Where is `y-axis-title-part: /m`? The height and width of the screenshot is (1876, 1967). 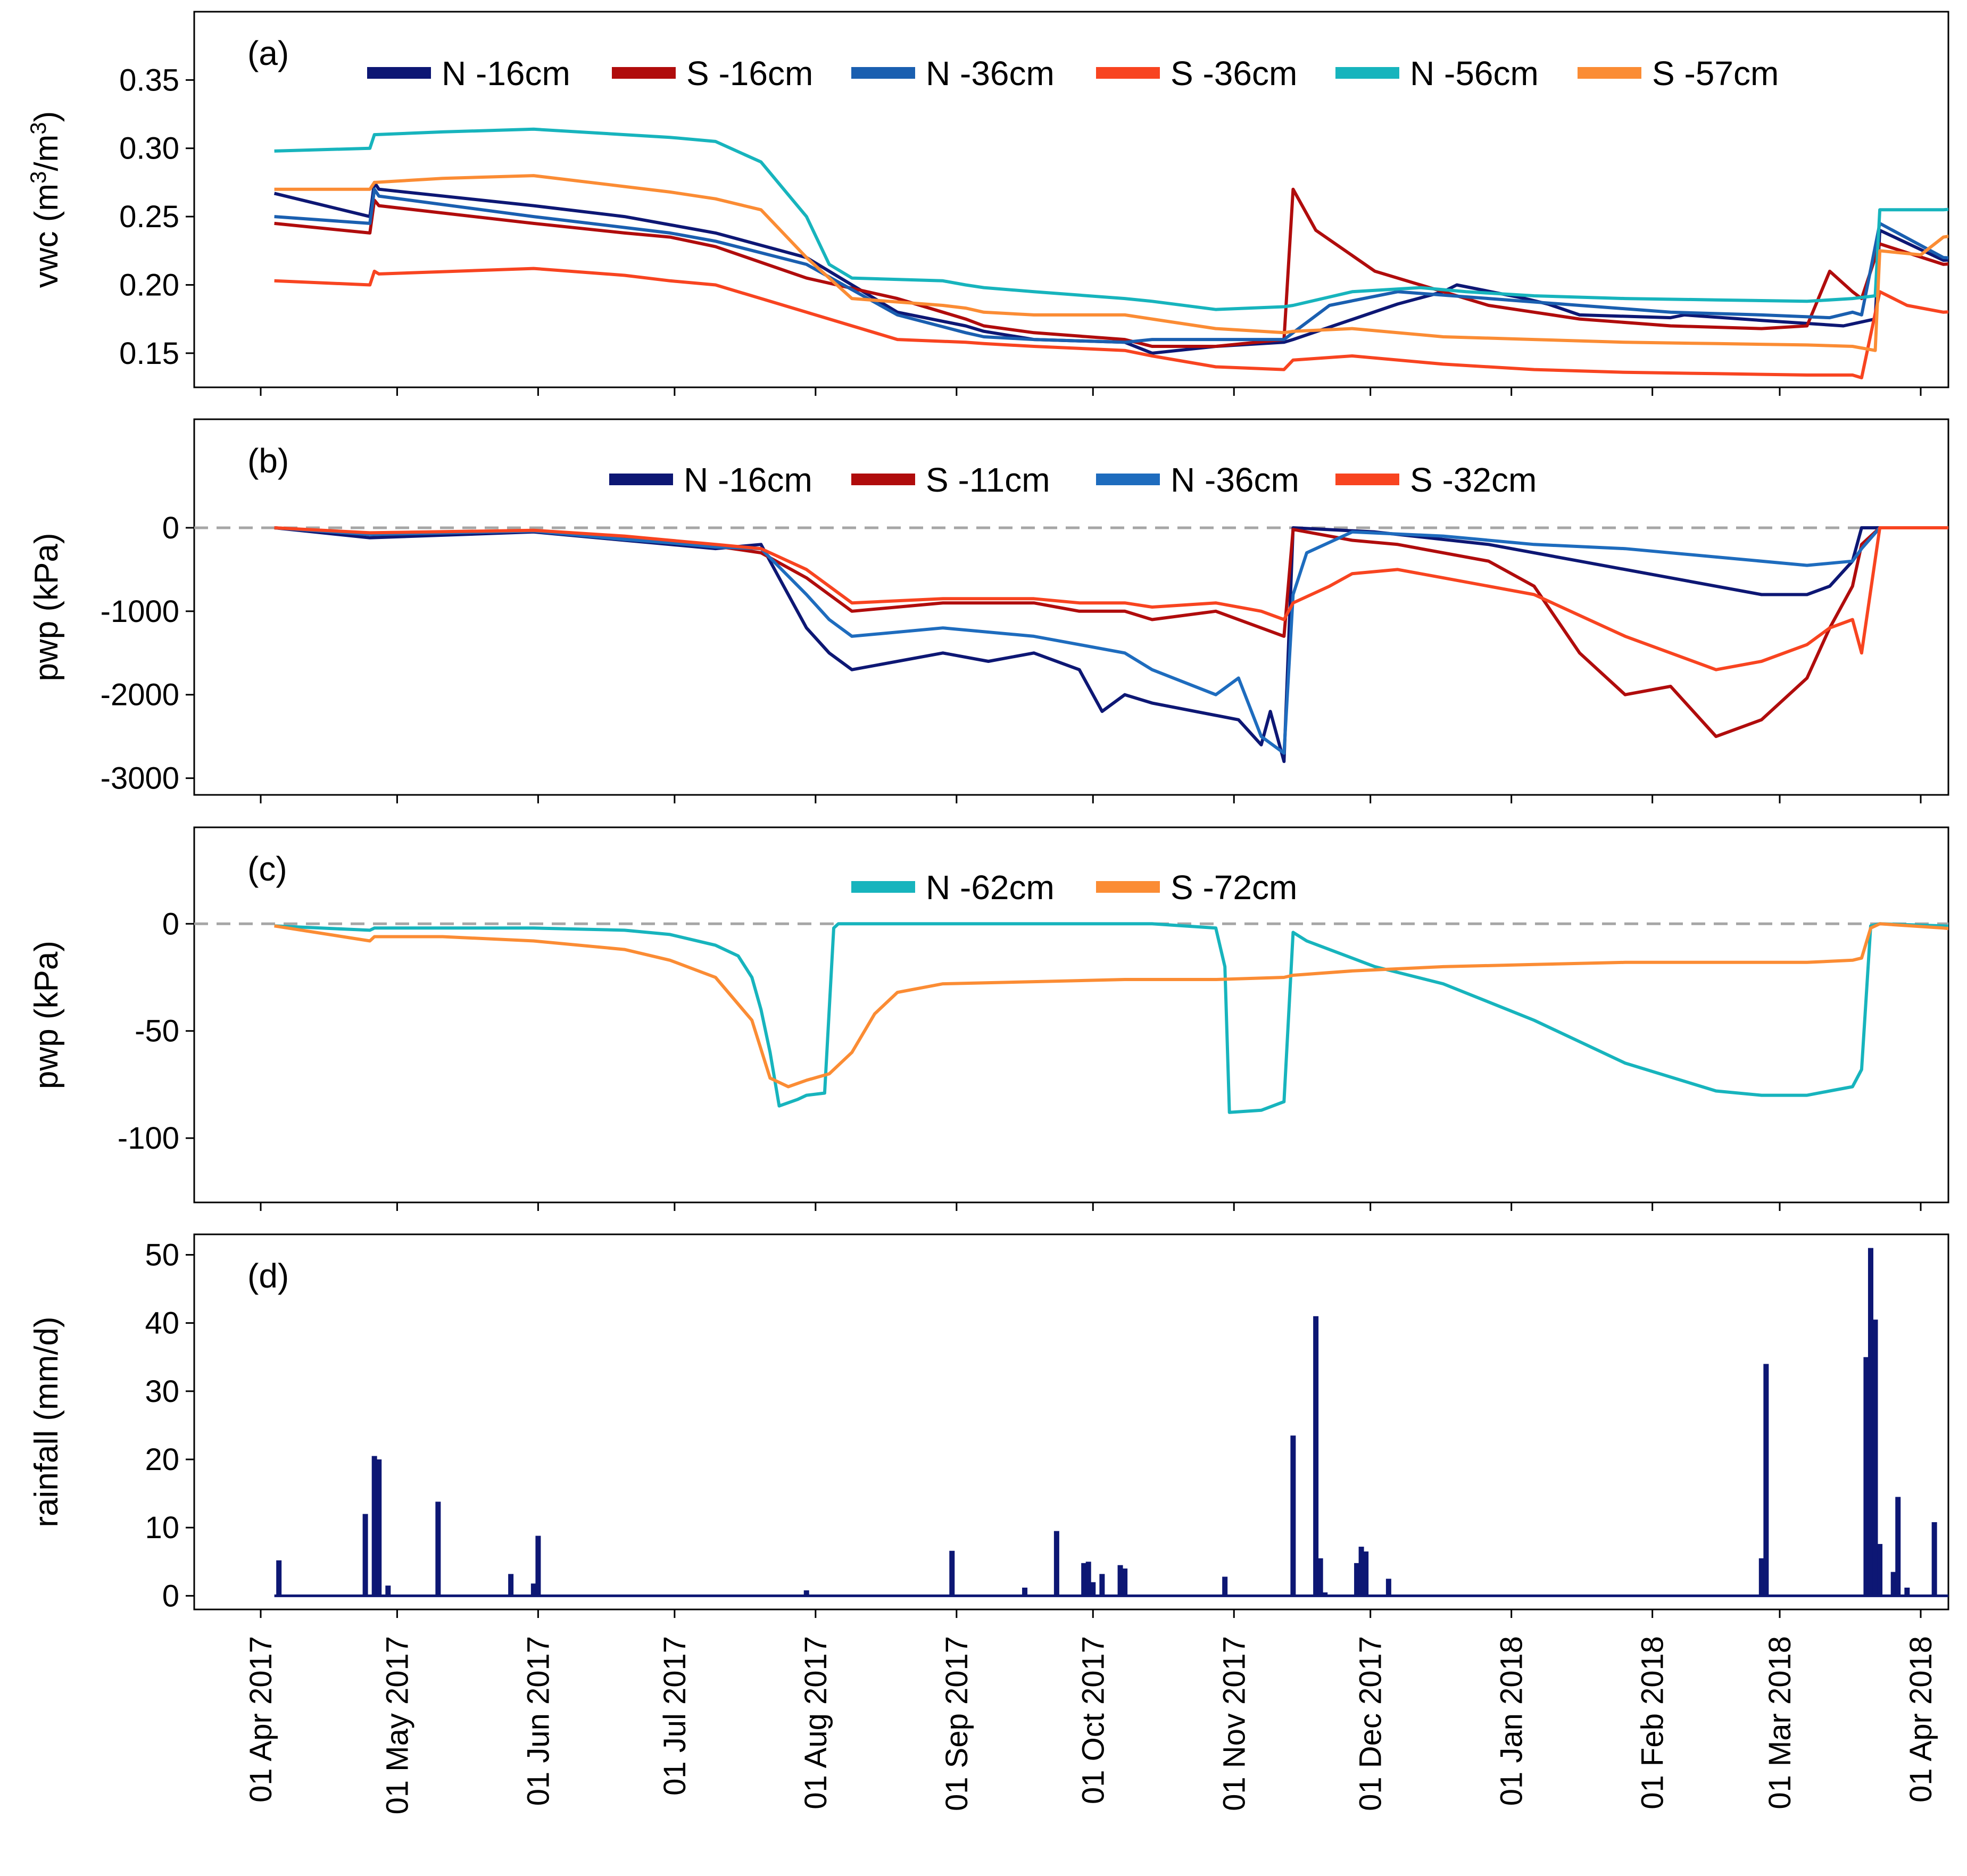 y-axis-title-part: /m is located at coordinates (46, 153).